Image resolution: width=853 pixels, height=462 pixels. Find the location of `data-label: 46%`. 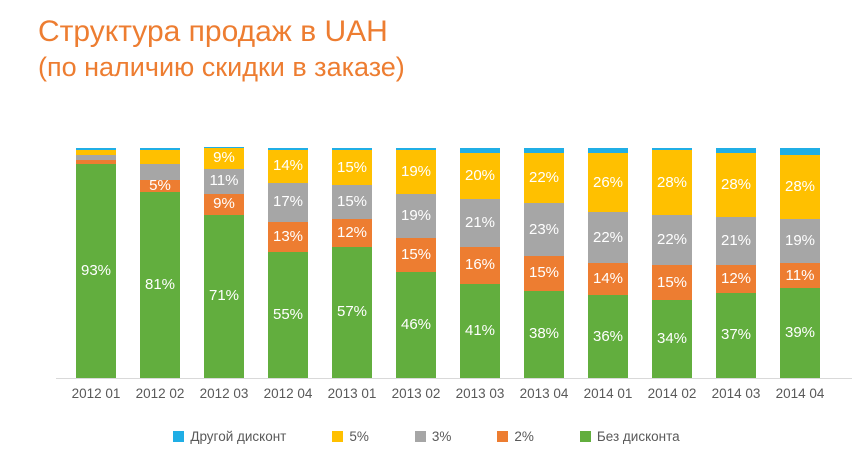

data-label: 46% is located at coordinates (416, 325).